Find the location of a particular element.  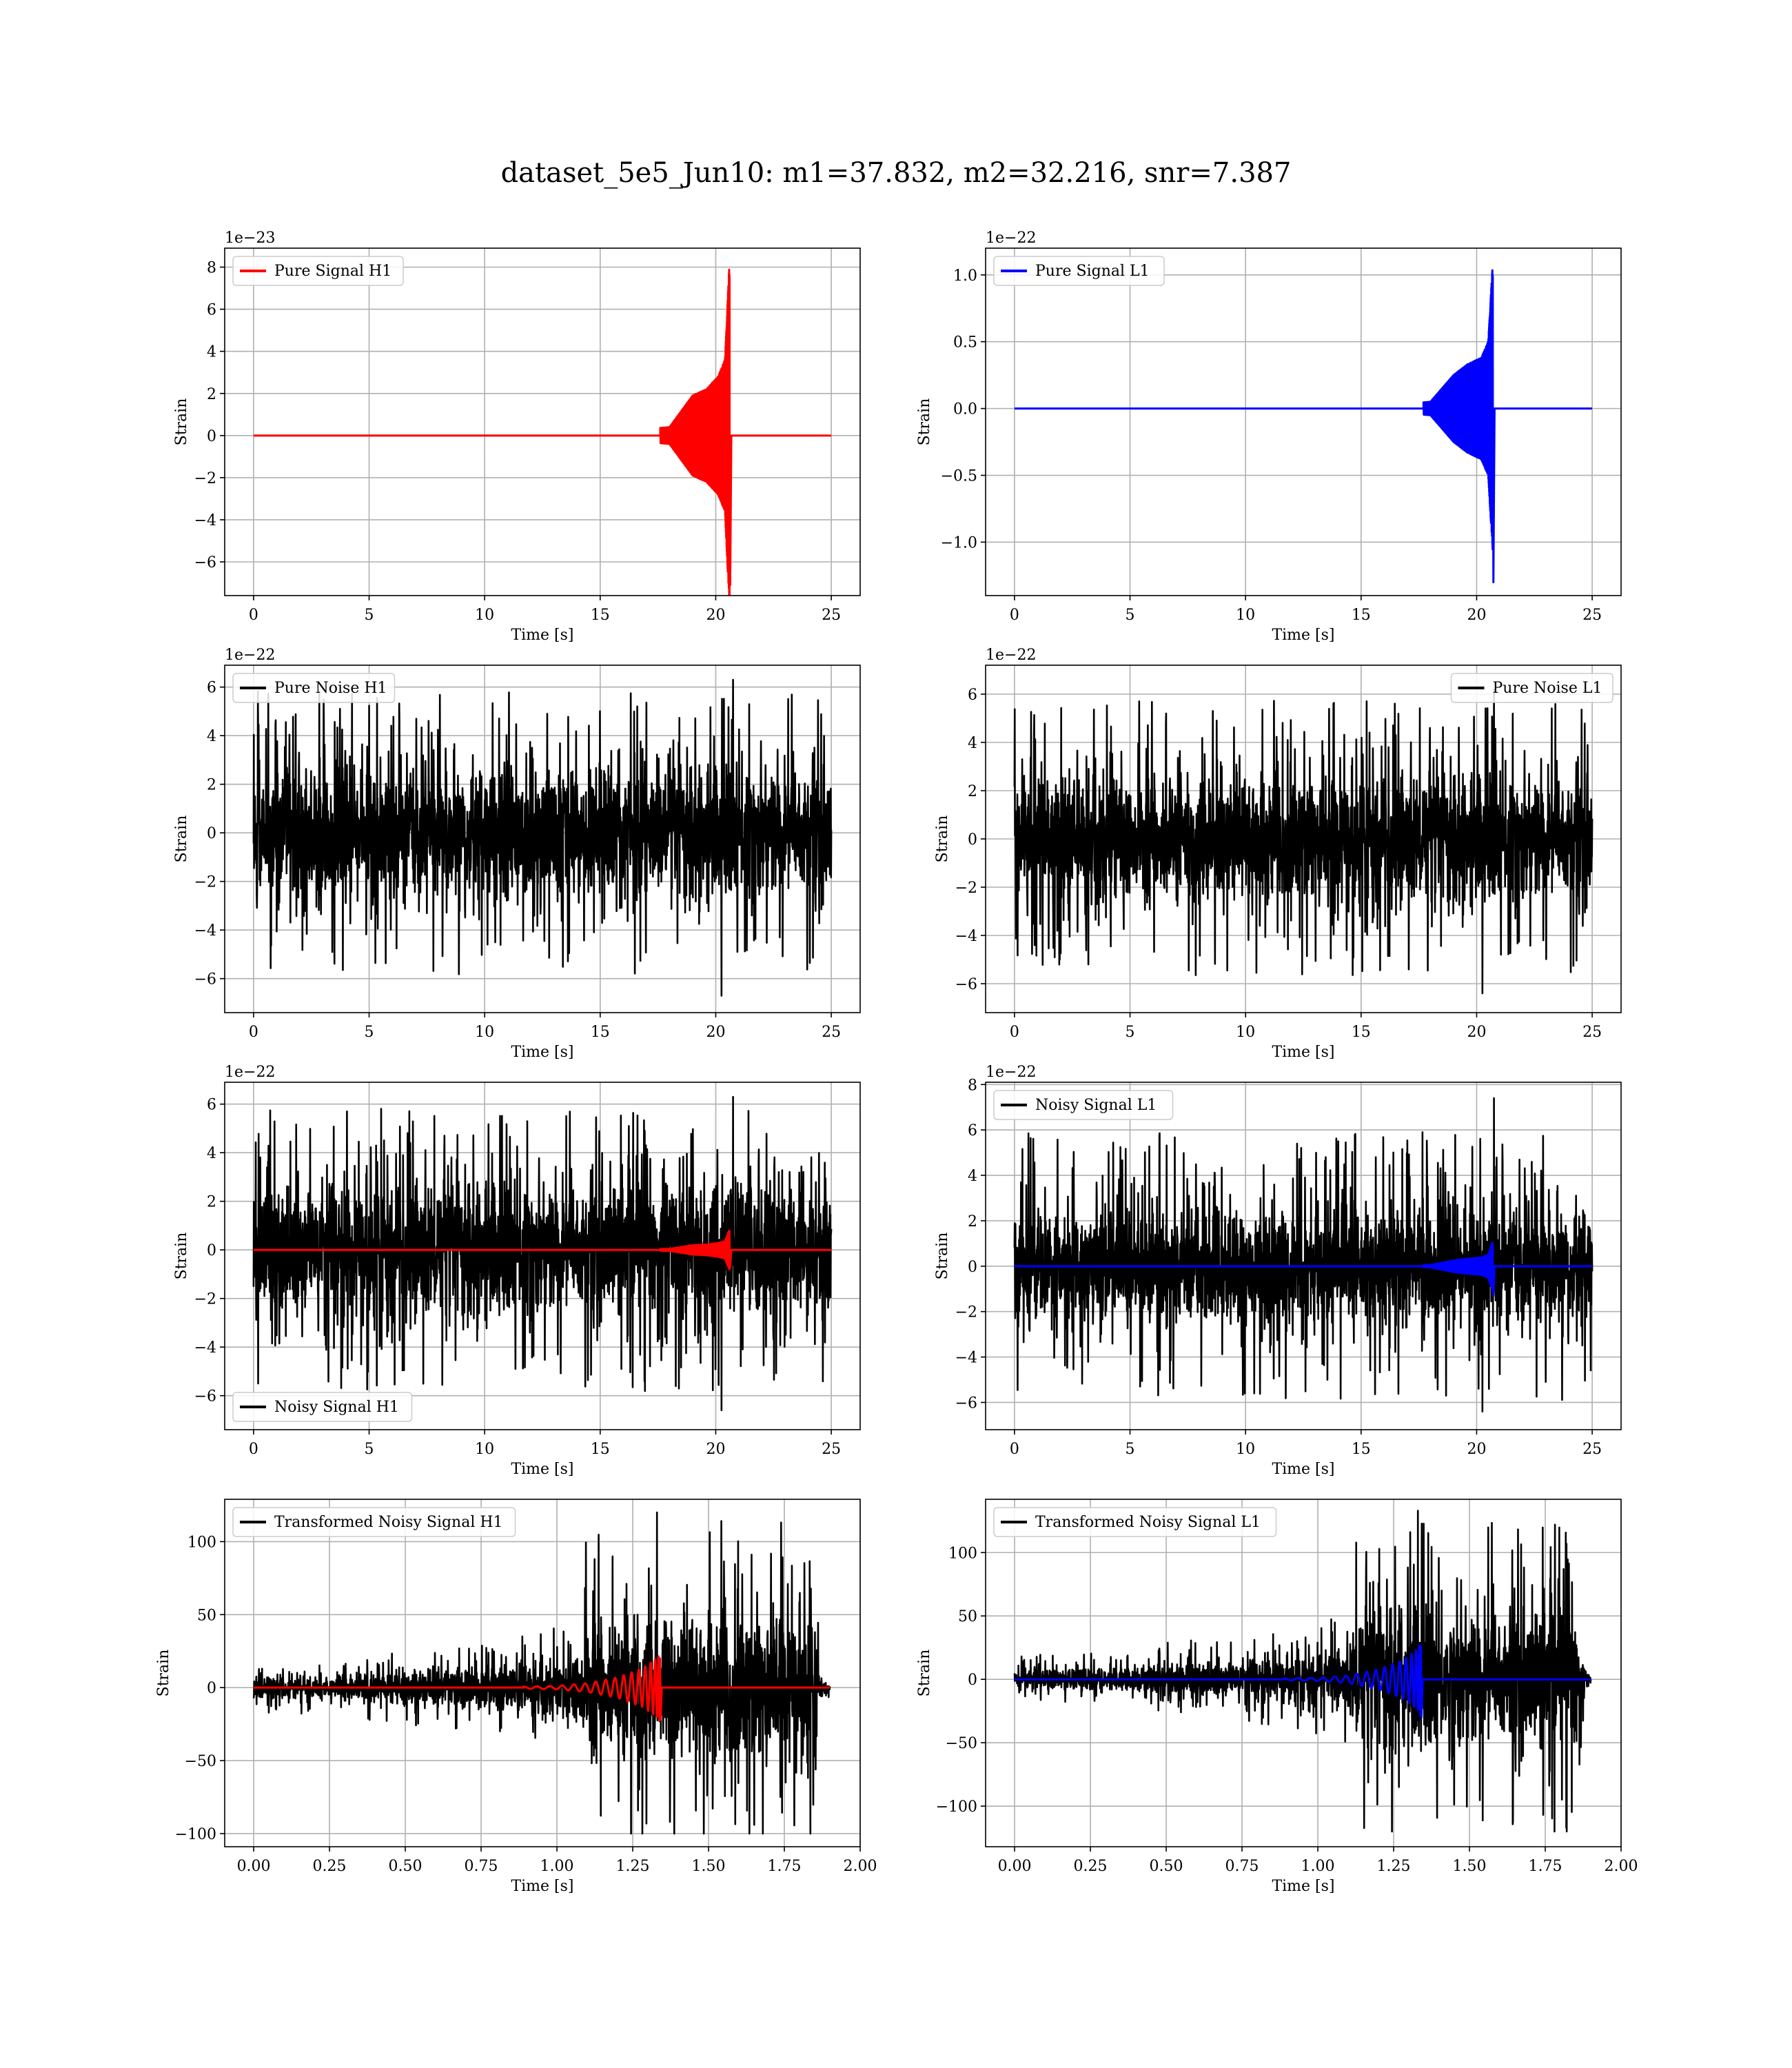

legend: Transformed Noisy Signal H1 is located at coordinates (374, 1522).